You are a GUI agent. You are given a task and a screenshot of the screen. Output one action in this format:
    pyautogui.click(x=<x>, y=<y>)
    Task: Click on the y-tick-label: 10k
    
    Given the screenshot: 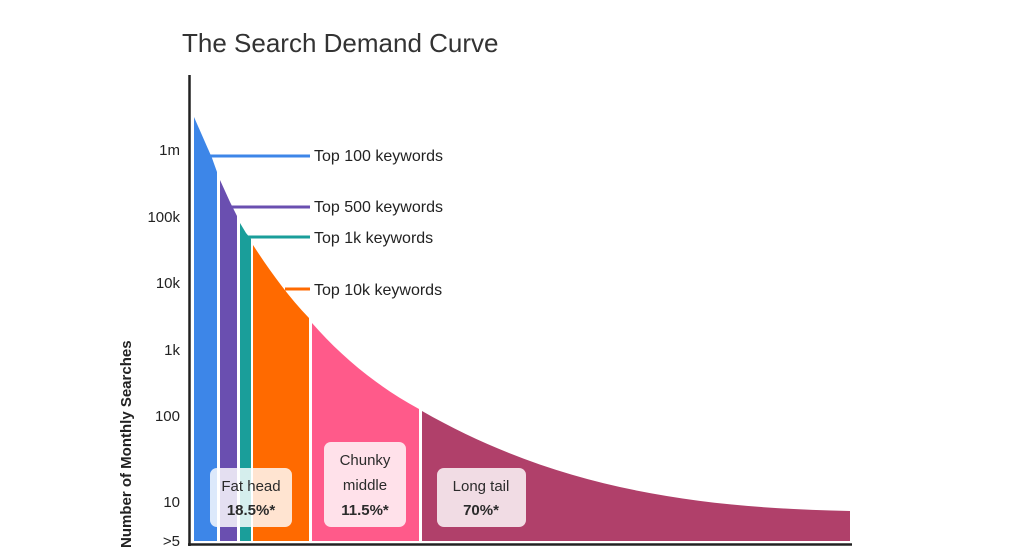 What is the action you would take?
    pyautogui.click(x=168, y=283)
    